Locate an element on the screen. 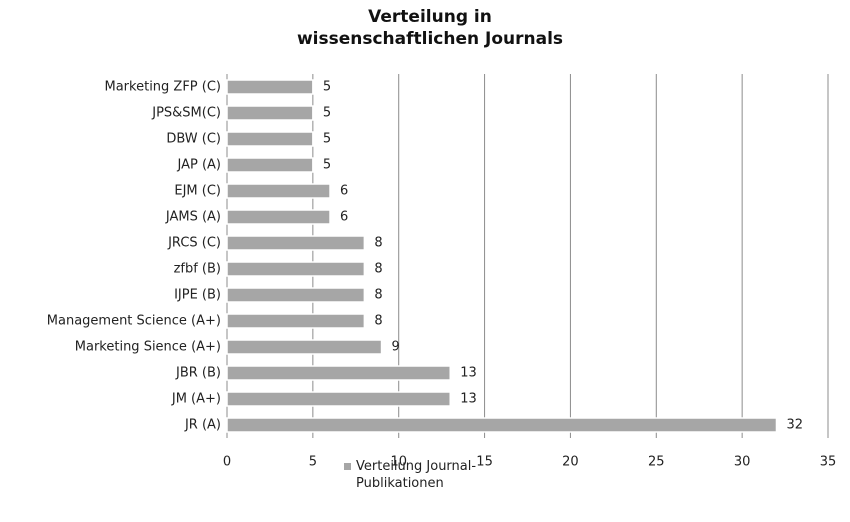 The height and width of the screenshot is (522, 850). x-tick-label: 20 is located at coordinates (570, 462).